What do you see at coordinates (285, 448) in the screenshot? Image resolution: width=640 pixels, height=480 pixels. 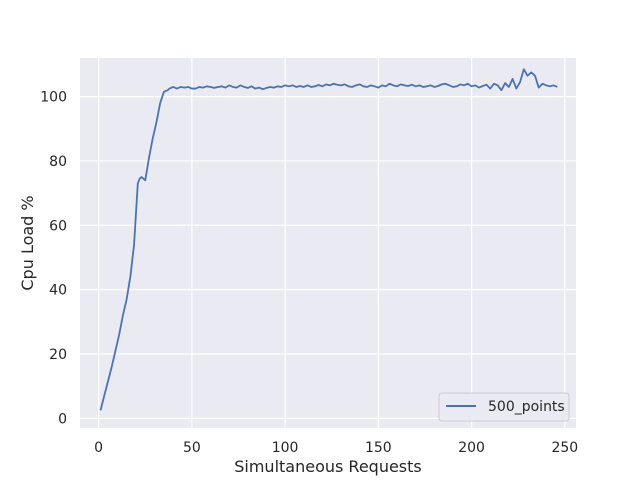 I see `x-tick-label: 100` at bounding box center [285, 448].